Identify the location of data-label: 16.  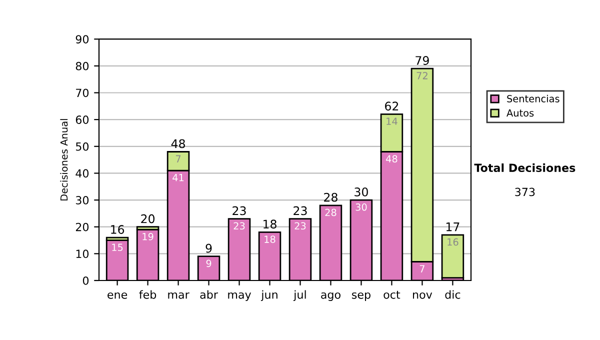
(453, 242).